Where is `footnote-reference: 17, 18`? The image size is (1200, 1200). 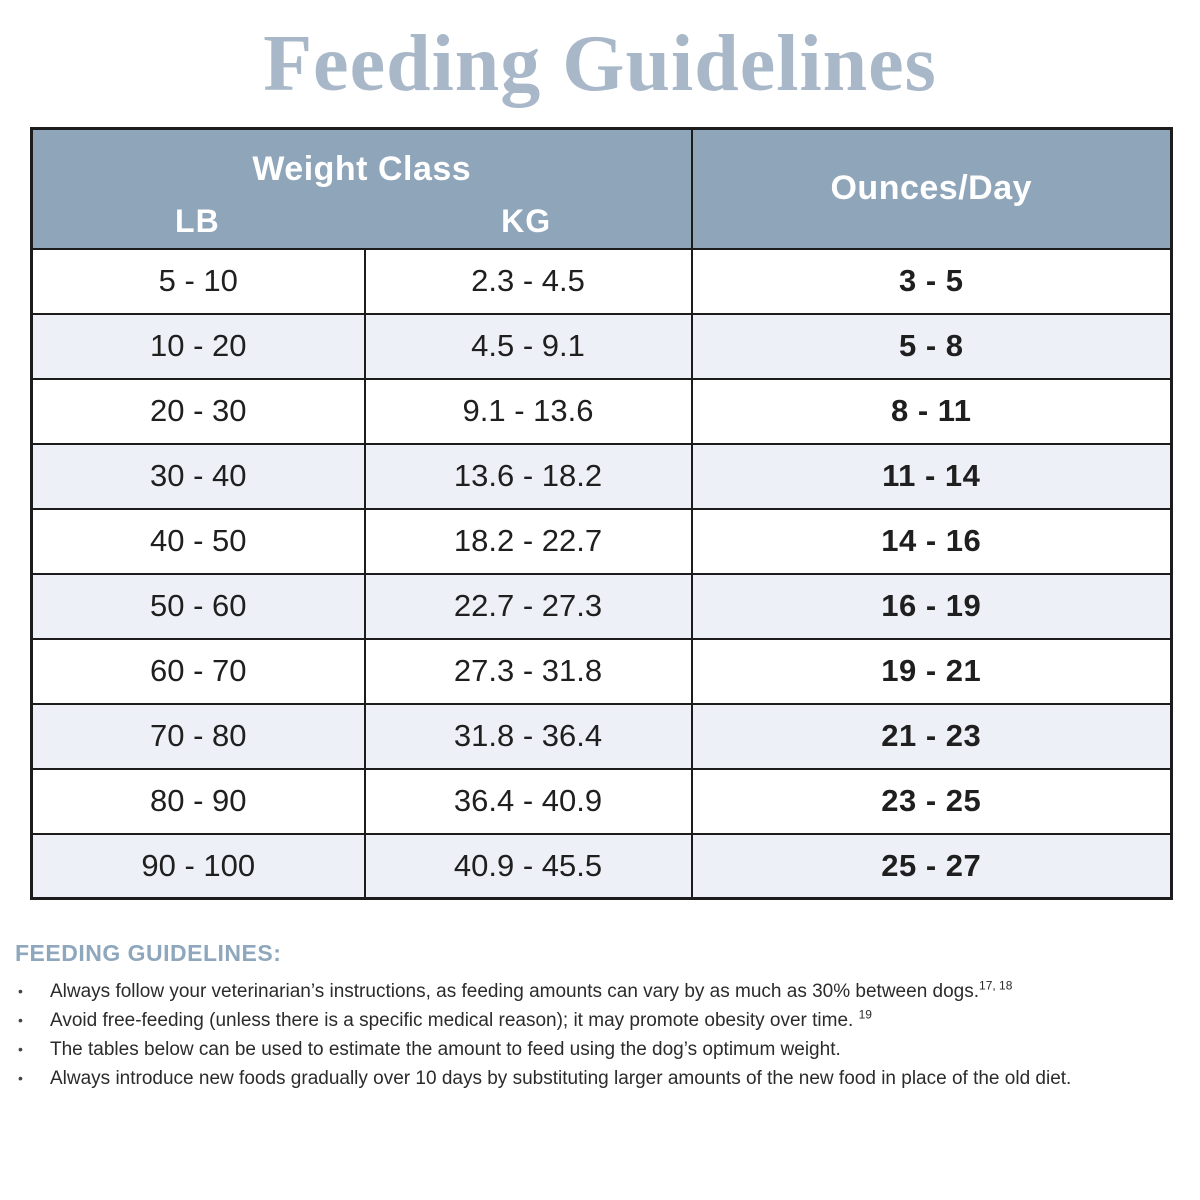
footnote-reference: 17, 18 is located at coordinates (996, 985).